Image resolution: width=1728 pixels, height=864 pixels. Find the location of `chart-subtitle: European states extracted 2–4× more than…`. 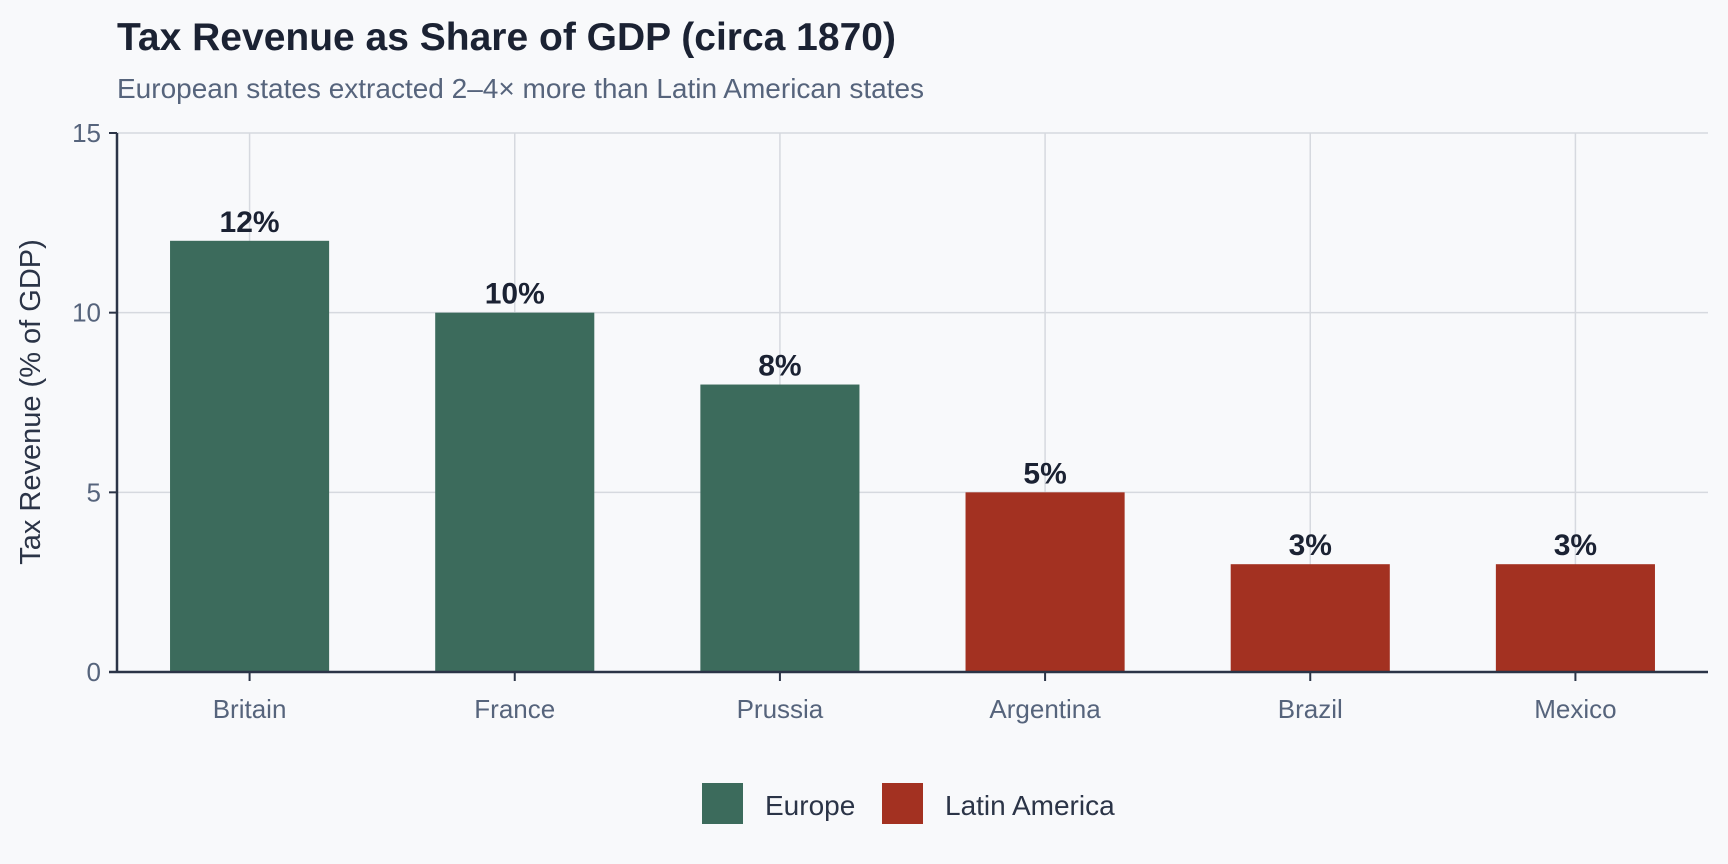

chart-subtitle: European states extracted 2–4× more than… is located at coordinates (520, 88).